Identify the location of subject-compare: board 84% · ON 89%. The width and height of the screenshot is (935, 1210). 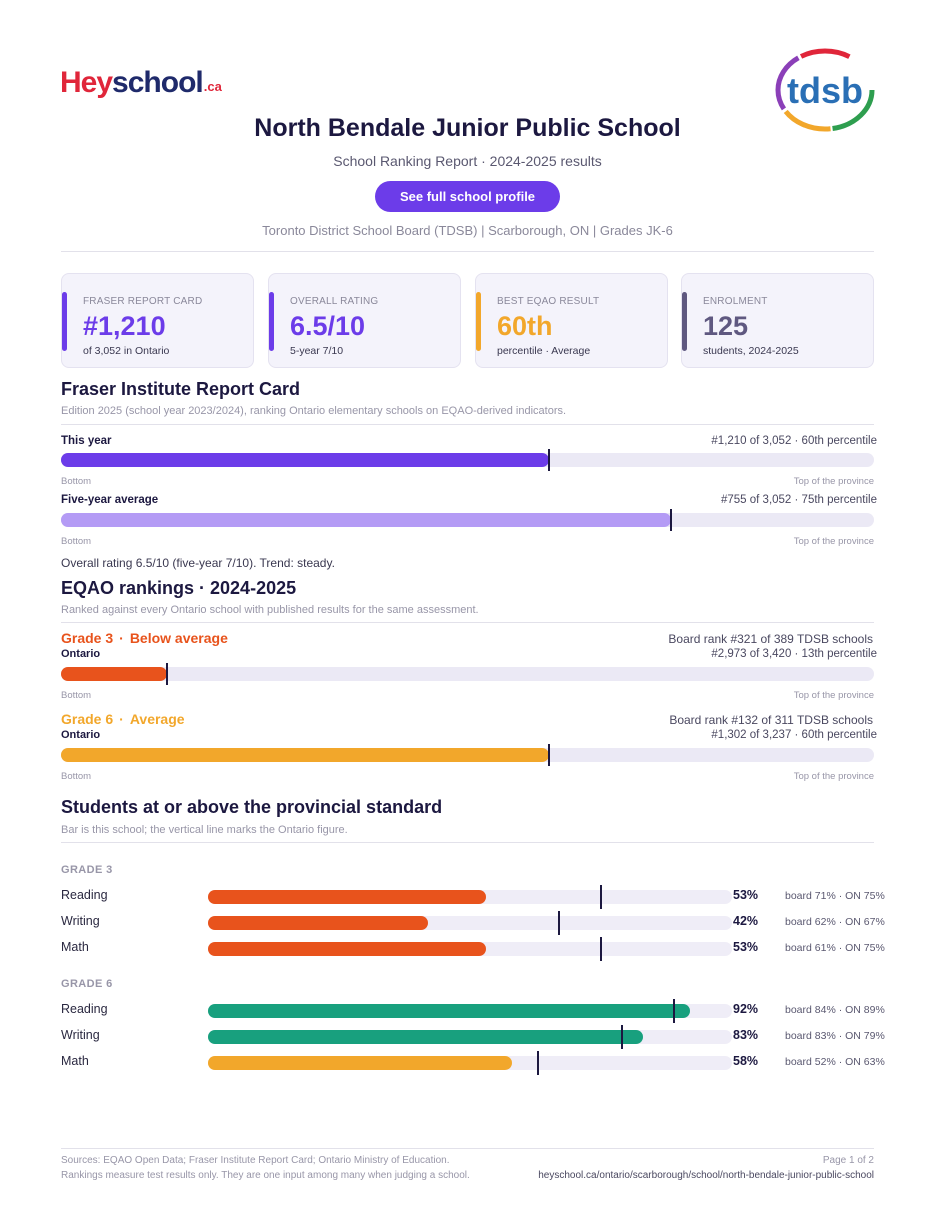
(835, 1010).